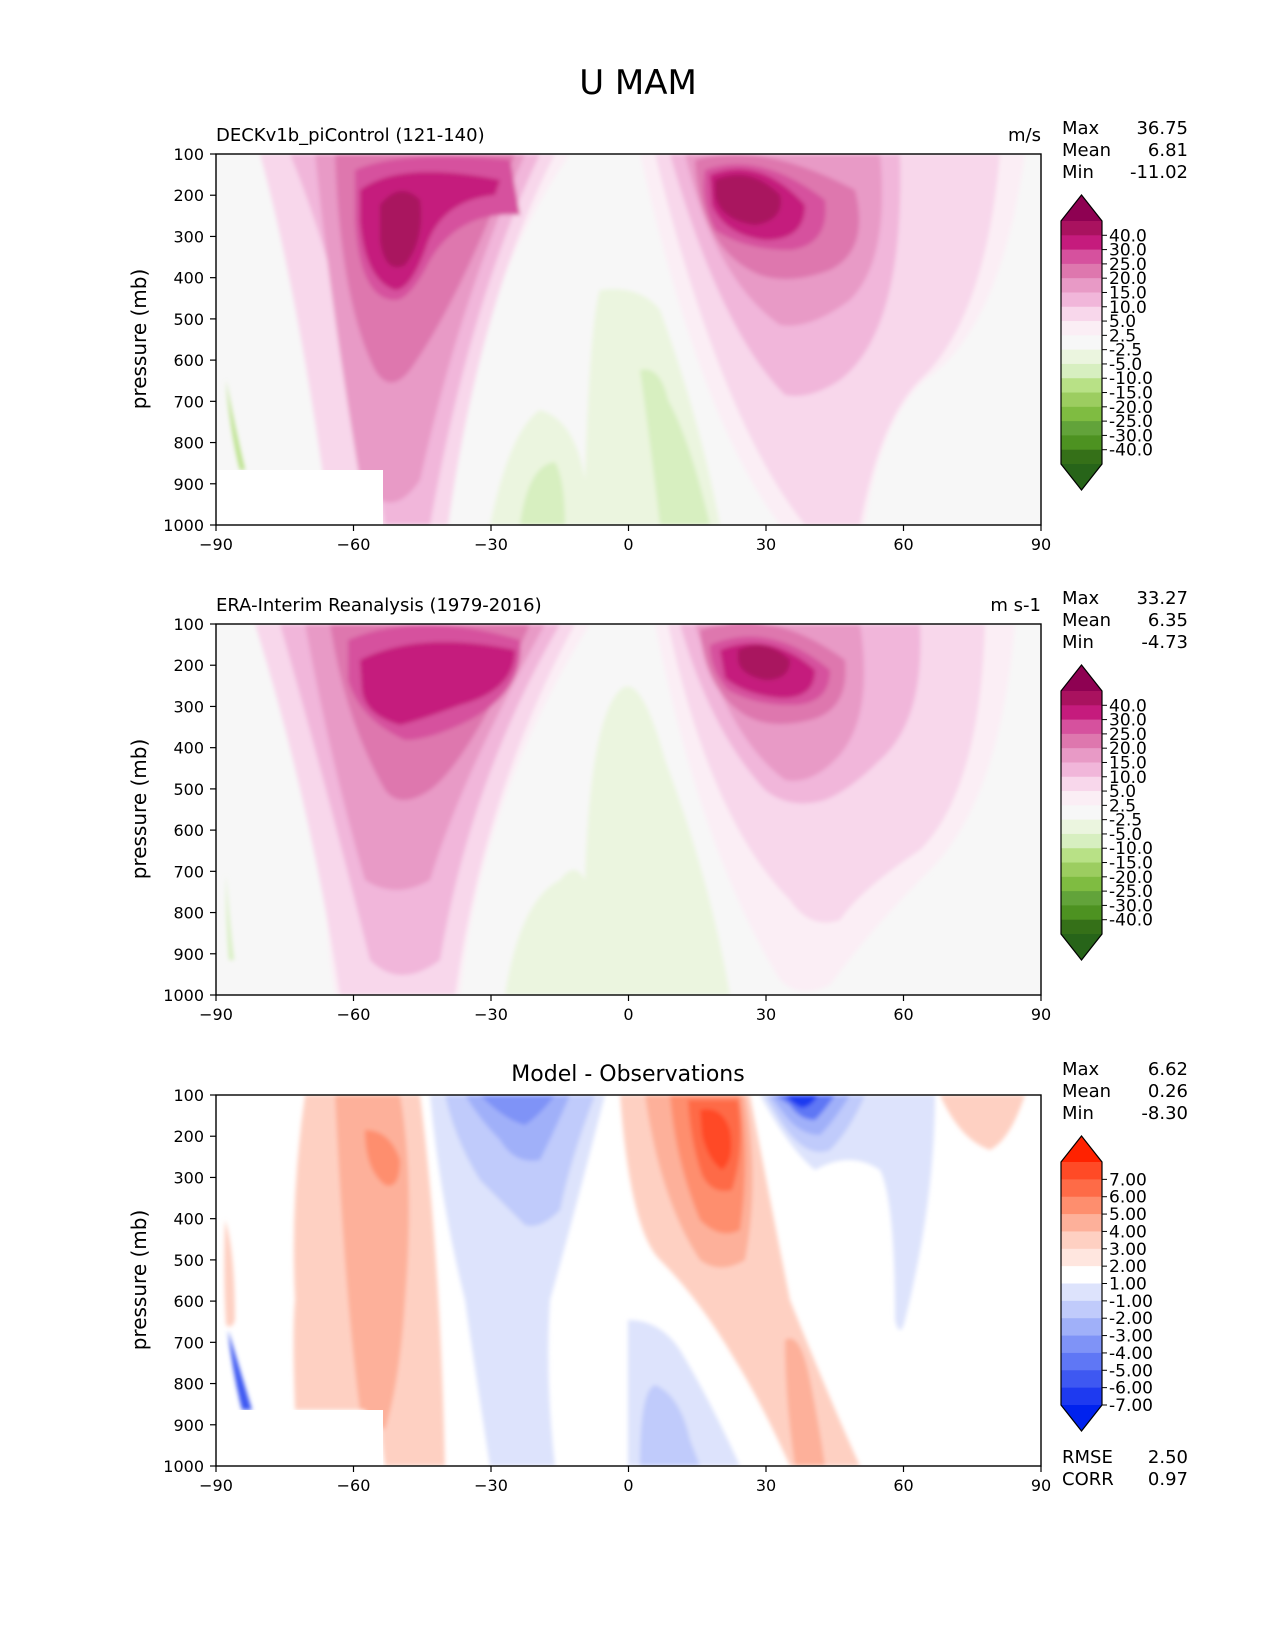 This screenshot has height=1650, width=1275. What do you see at coordinates (982, 1122) in the screenshot?
I see `contour-pos-np` at bounding box center [982, 1122].